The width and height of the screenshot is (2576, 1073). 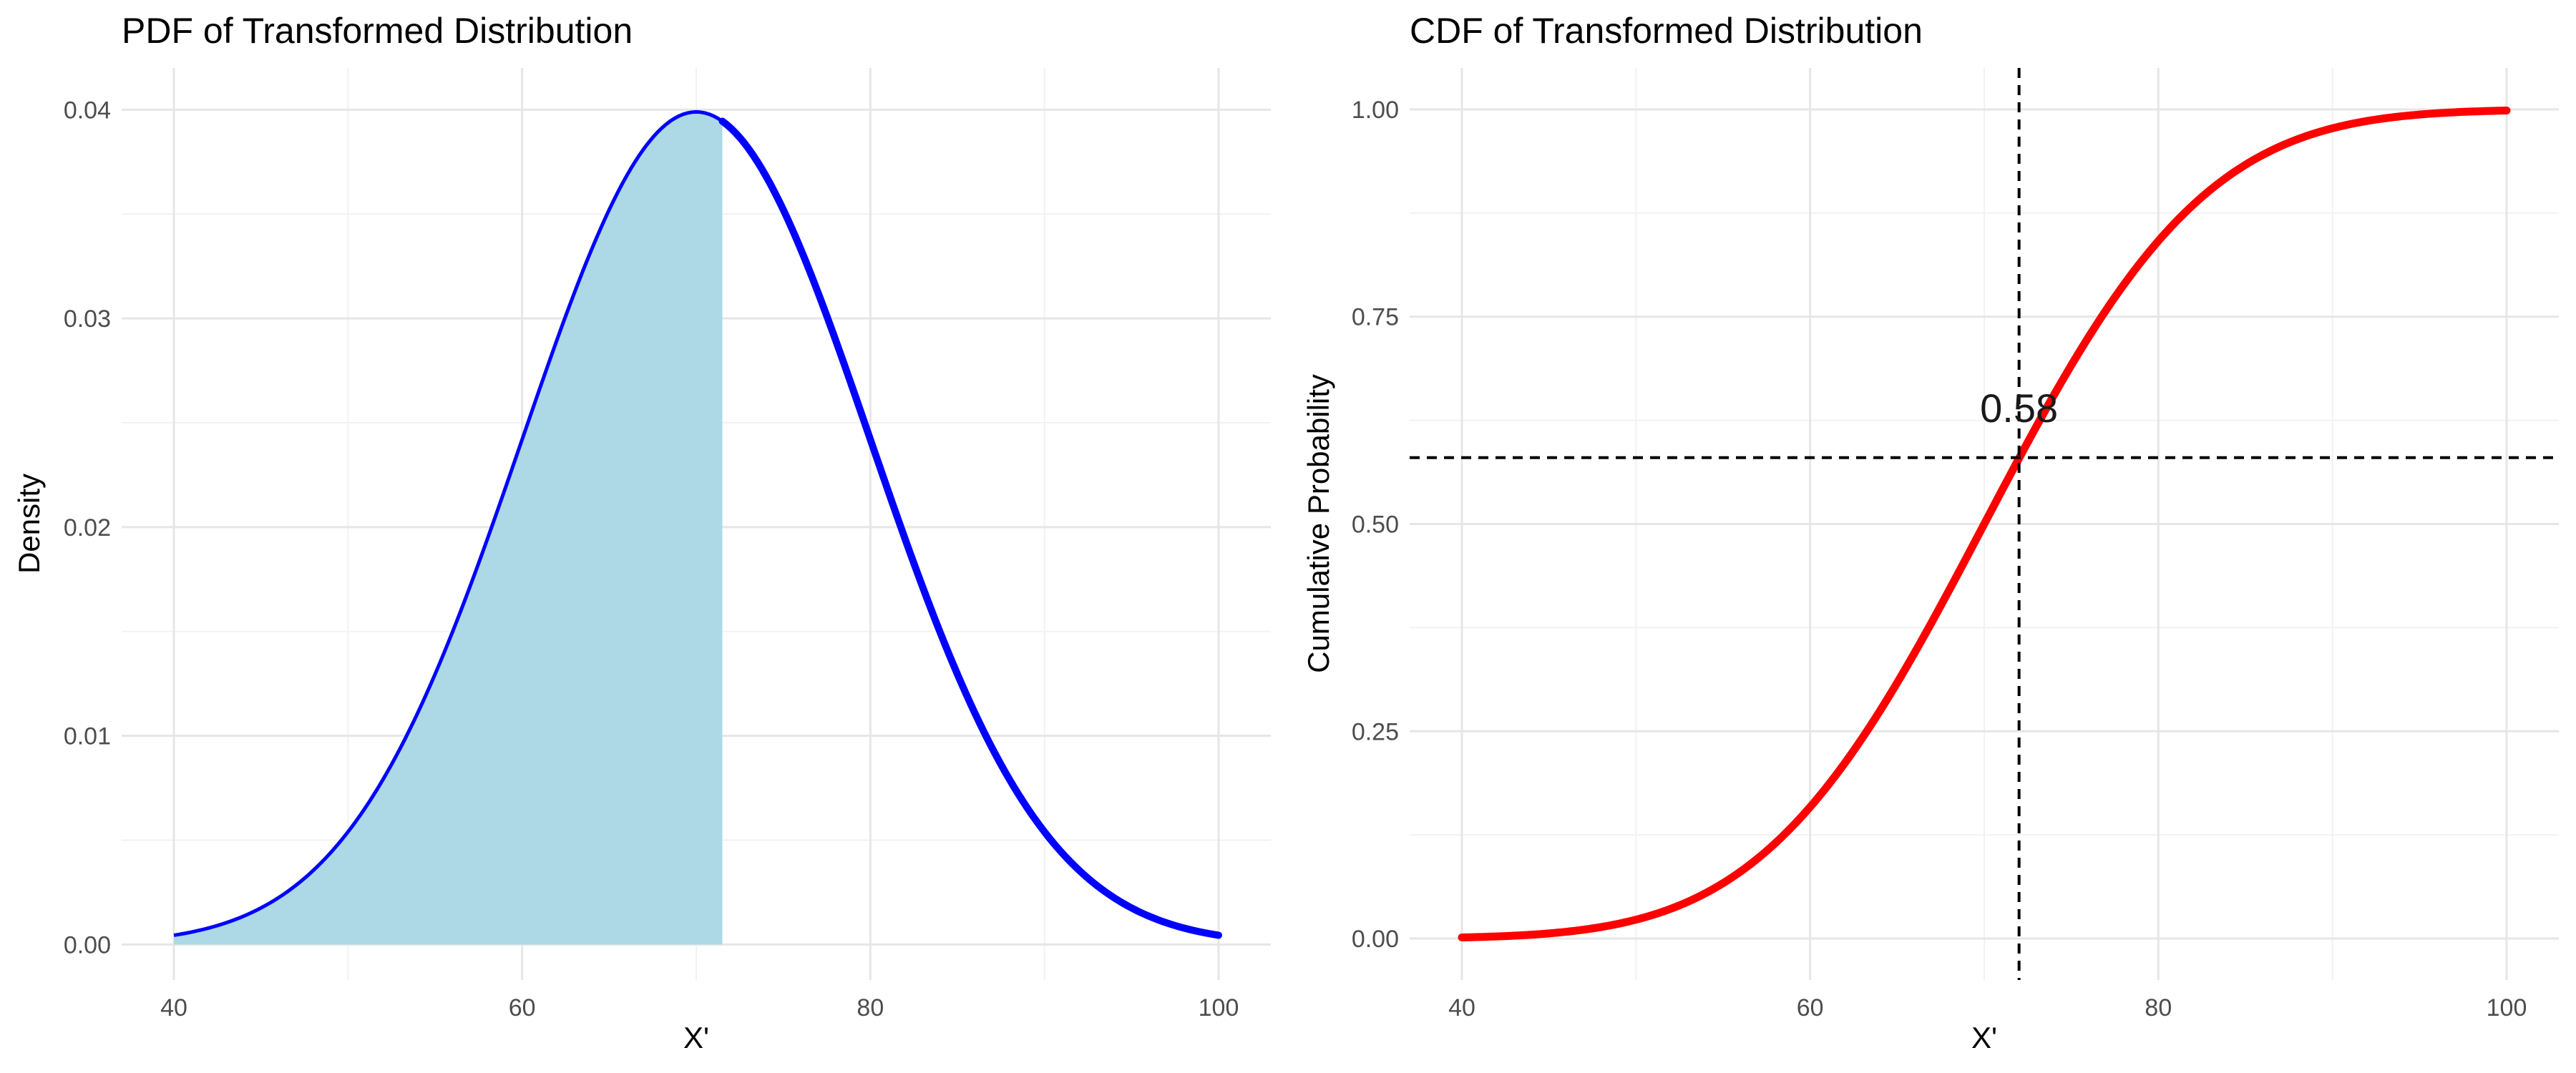 What do you see at coordinates (377, 31) in the screenshot?
I see `pdf-title: PDF of Transformed Distribution` at bounding box center [377, 31].